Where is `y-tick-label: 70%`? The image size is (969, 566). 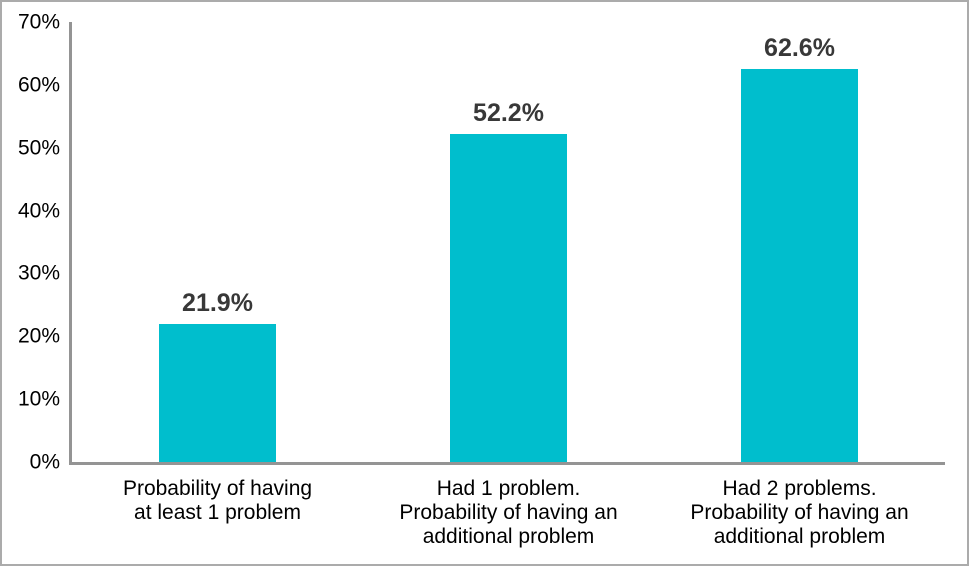 y-tick-label: 70% is located at coordinates (38, 22).